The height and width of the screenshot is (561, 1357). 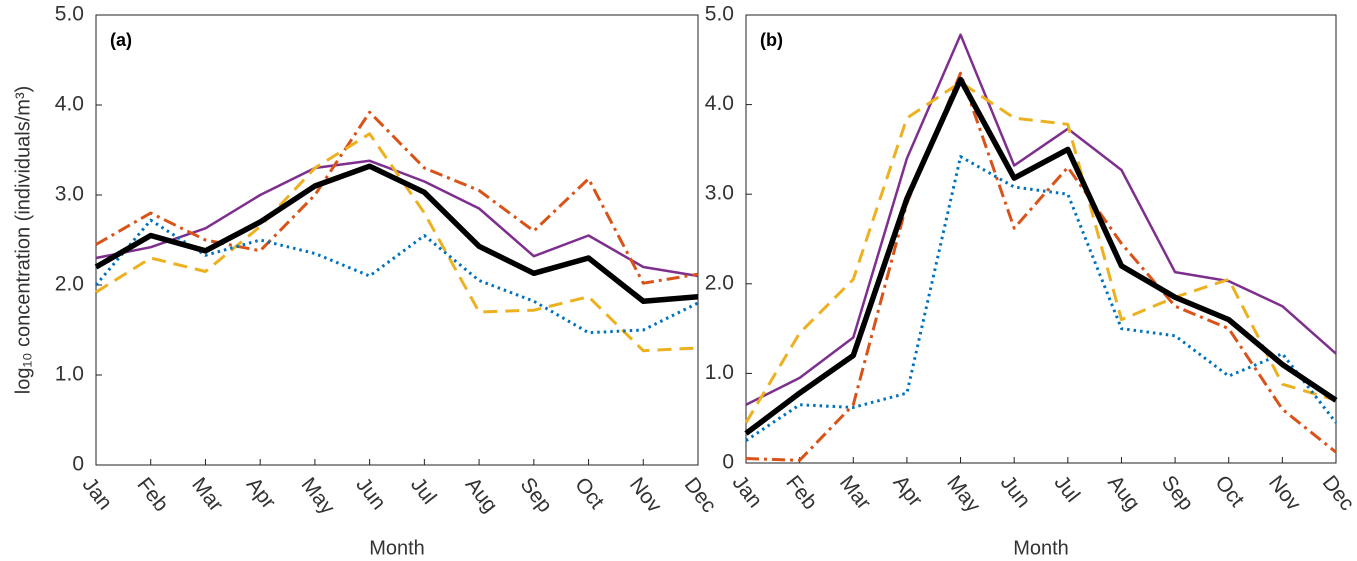 What do you see at coordinates (23, 240) in the screenshot?
I see `y-axis-label: log₁₀ concentration (individuals/m³)` at bounding box center [23, 240].